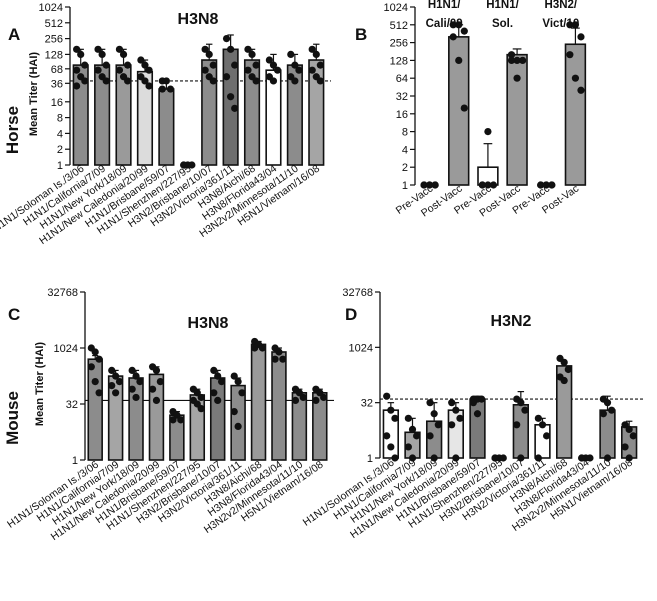 The image size is (657, 601). Describe the element at coordinates (402, 97) in the screenshot. I see `y-tick-label: 32` at that location.